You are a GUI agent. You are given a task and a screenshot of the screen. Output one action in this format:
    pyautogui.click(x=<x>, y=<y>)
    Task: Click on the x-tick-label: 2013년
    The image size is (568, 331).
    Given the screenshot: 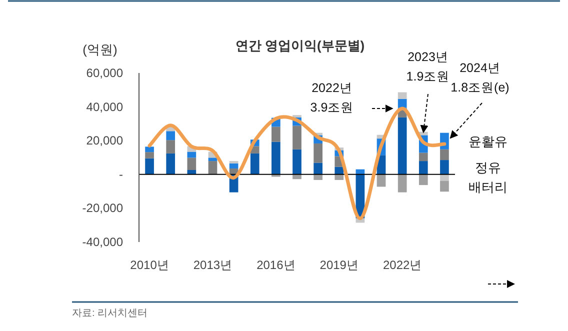 What is the action you would take?
    pyautogui.click(x=212, y=265)
    